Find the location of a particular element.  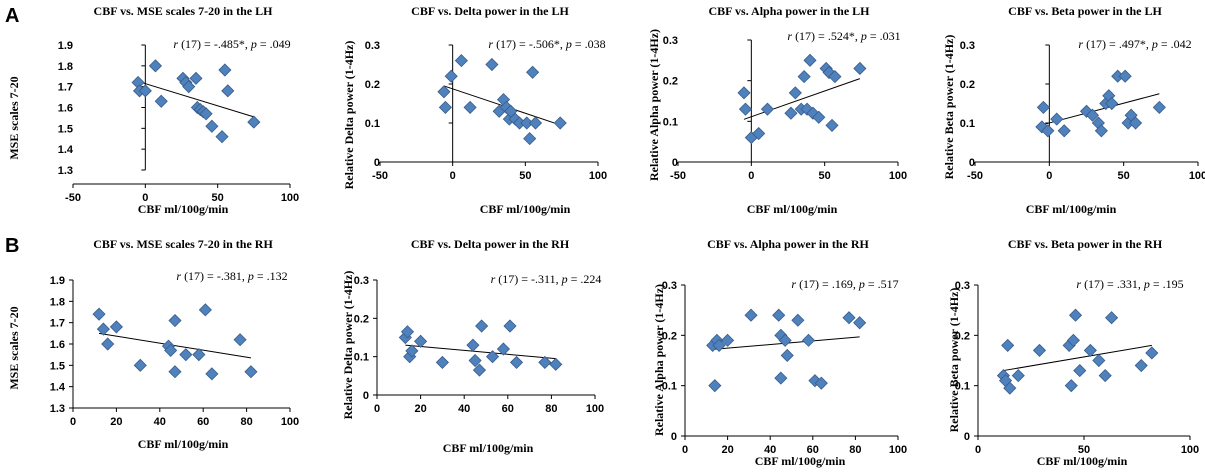

x-tick-label: 40 is located at coordinates (160, 422).